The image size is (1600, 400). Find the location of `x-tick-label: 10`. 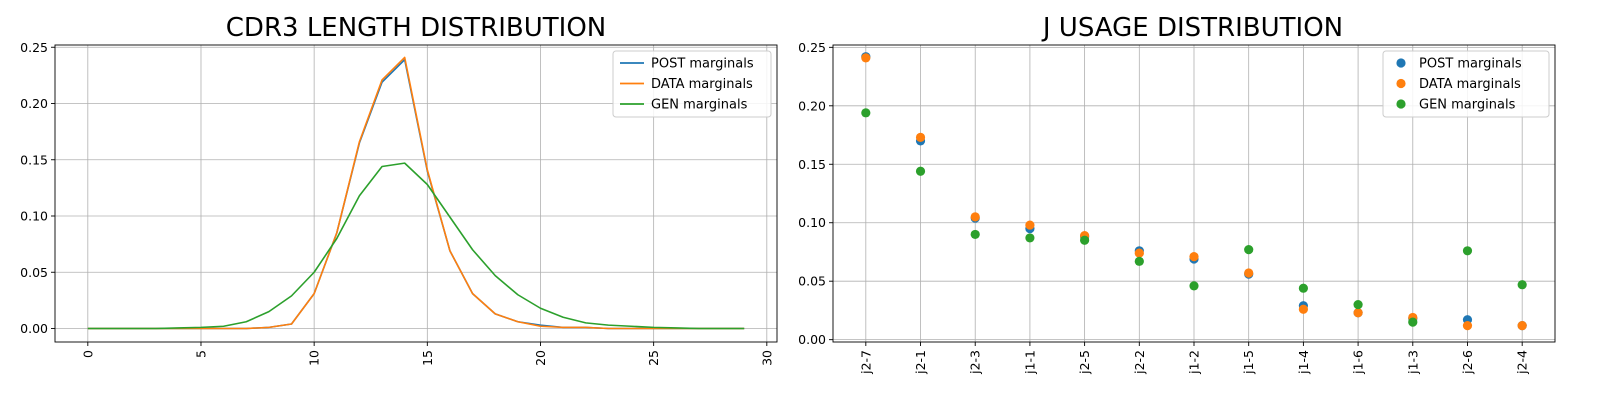

x-tick-label: 10 is located at coordinates (314, 358).